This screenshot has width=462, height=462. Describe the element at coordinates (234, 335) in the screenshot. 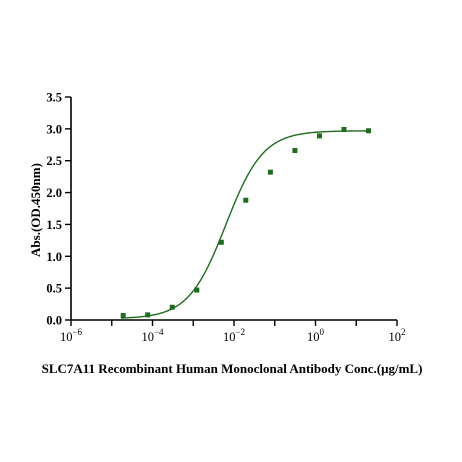

I see `x-tick-label: 10⁻²` at that location.